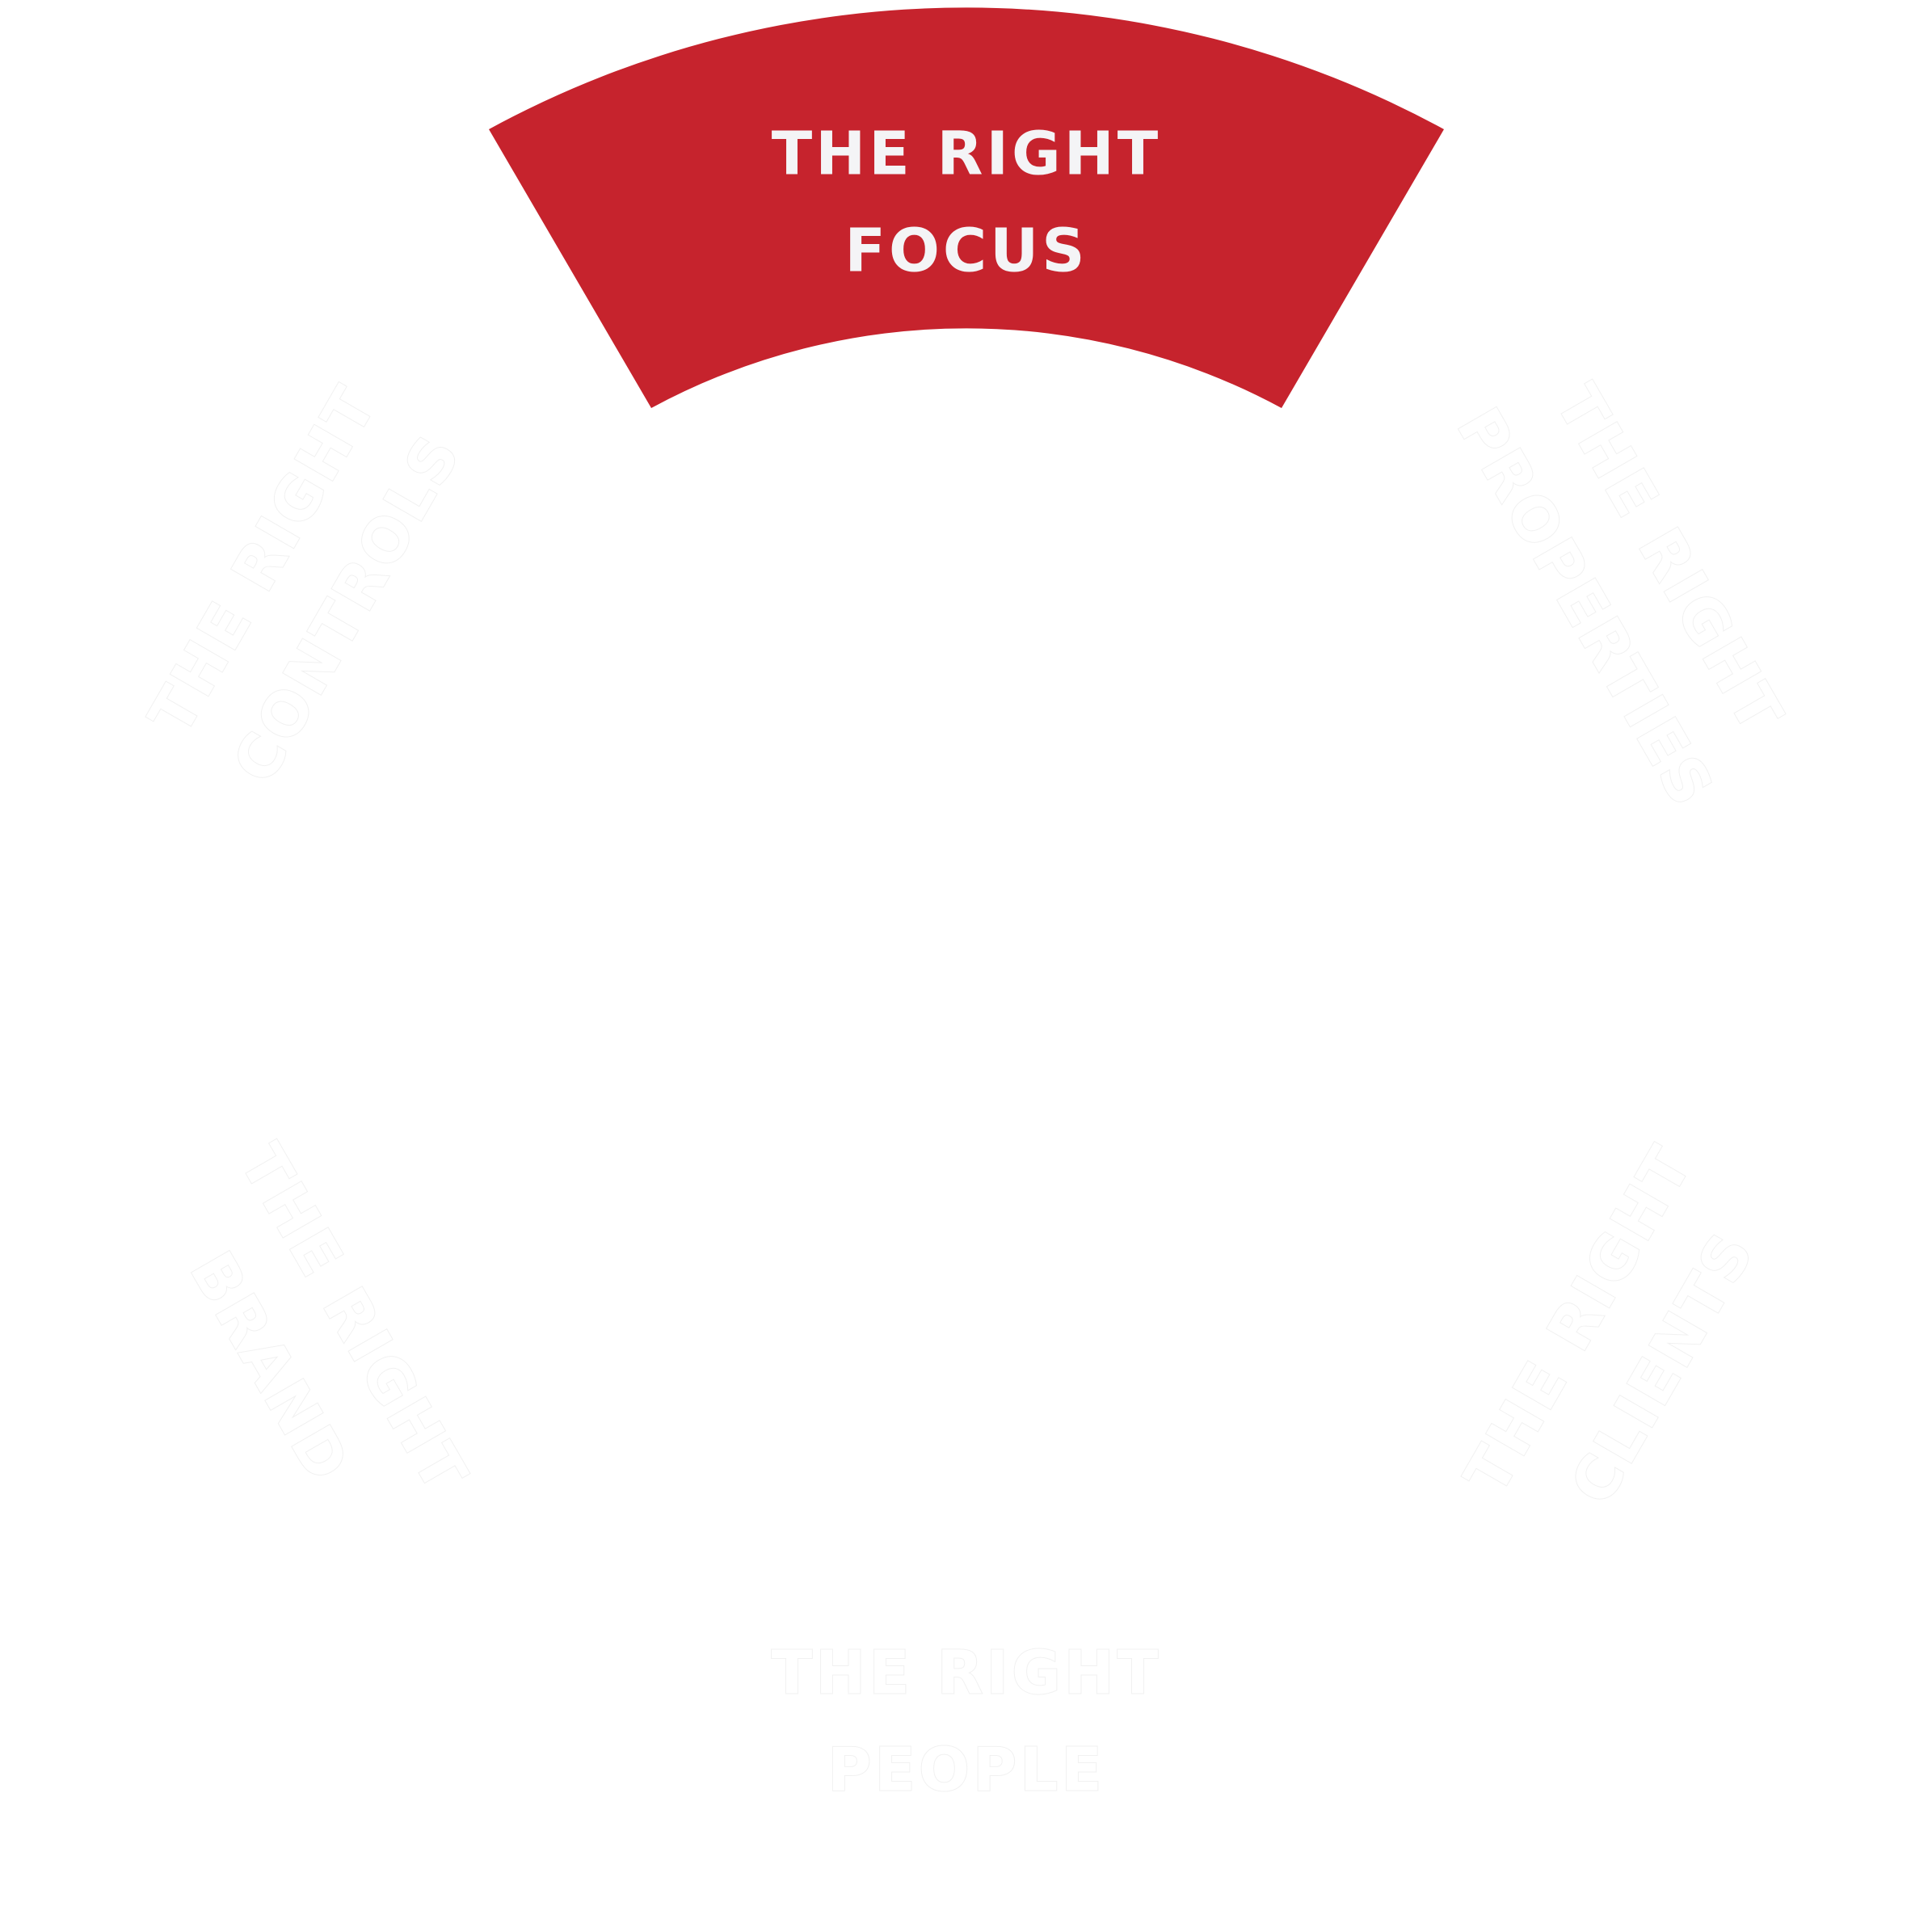  I want to click on segment-focus-label-line1: THE RIGHT, so click(966, 154).